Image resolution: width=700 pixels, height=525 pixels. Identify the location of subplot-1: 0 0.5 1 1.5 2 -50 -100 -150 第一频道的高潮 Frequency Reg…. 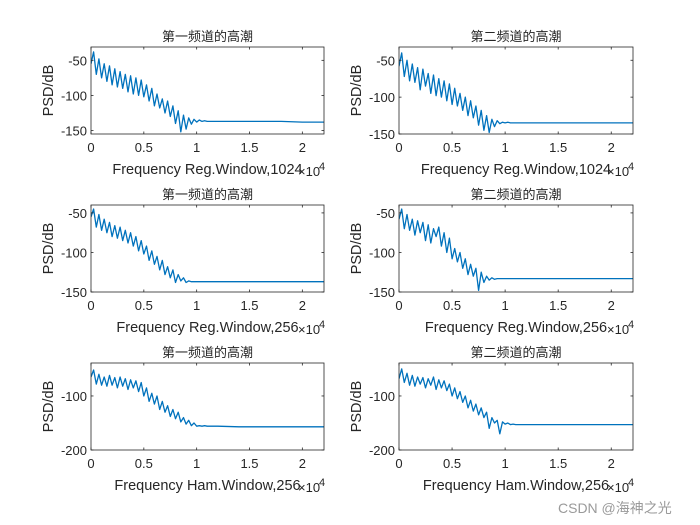
(183, 104).